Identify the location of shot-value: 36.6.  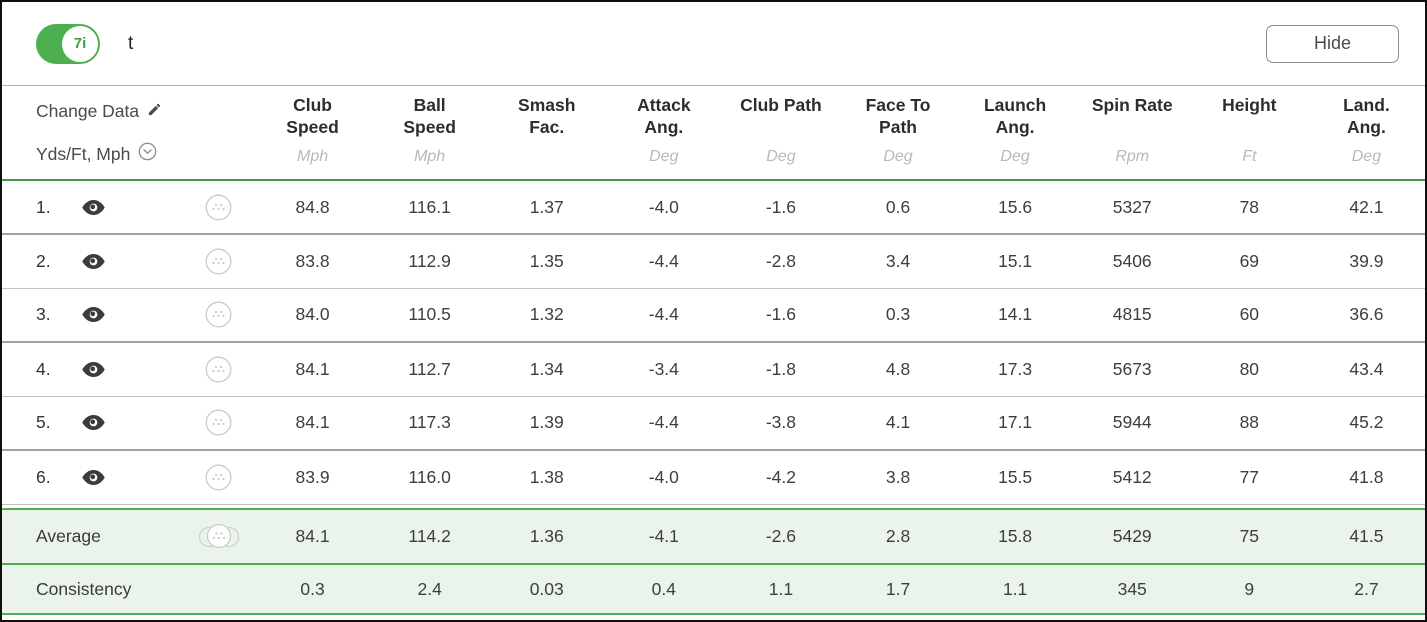
(1366, 314).